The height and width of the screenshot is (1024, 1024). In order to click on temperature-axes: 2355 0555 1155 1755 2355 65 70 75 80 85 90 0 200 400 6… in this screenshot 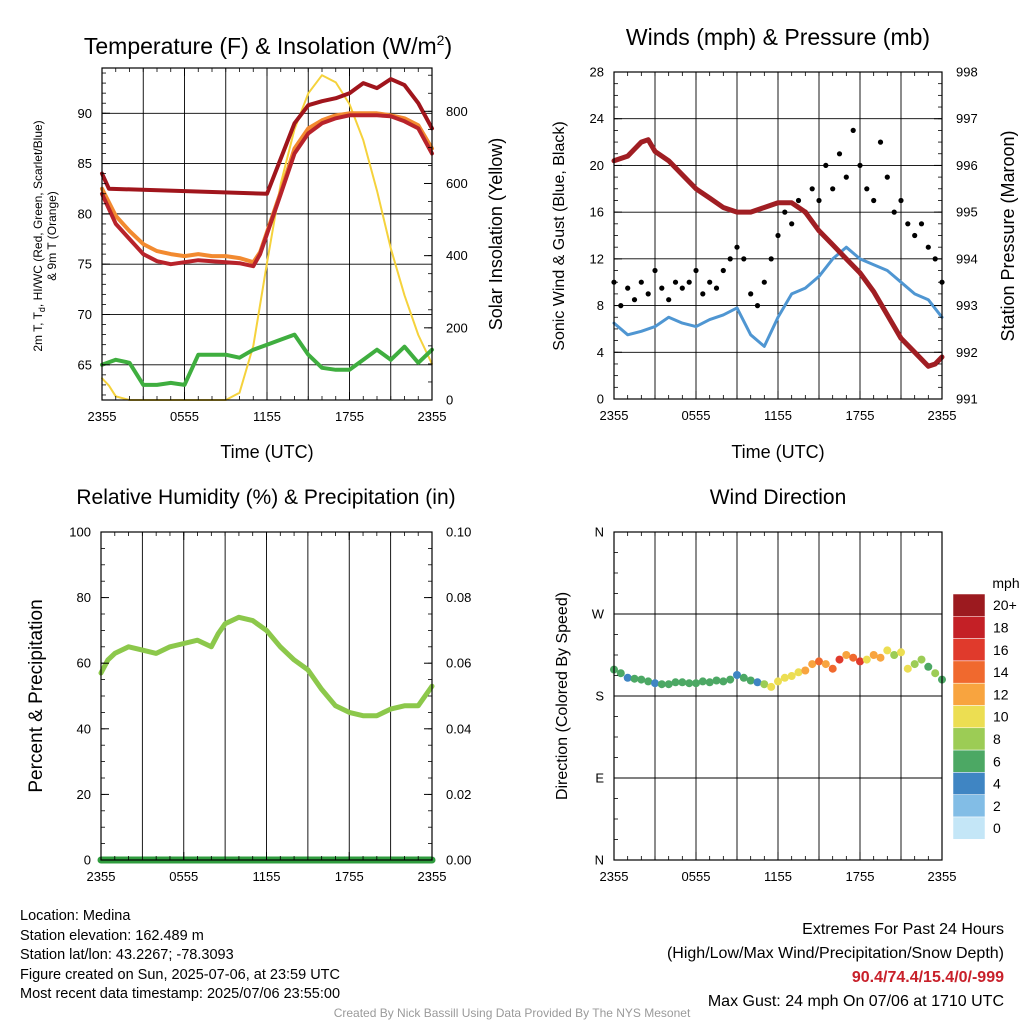, I will do `click(273, 246)`.